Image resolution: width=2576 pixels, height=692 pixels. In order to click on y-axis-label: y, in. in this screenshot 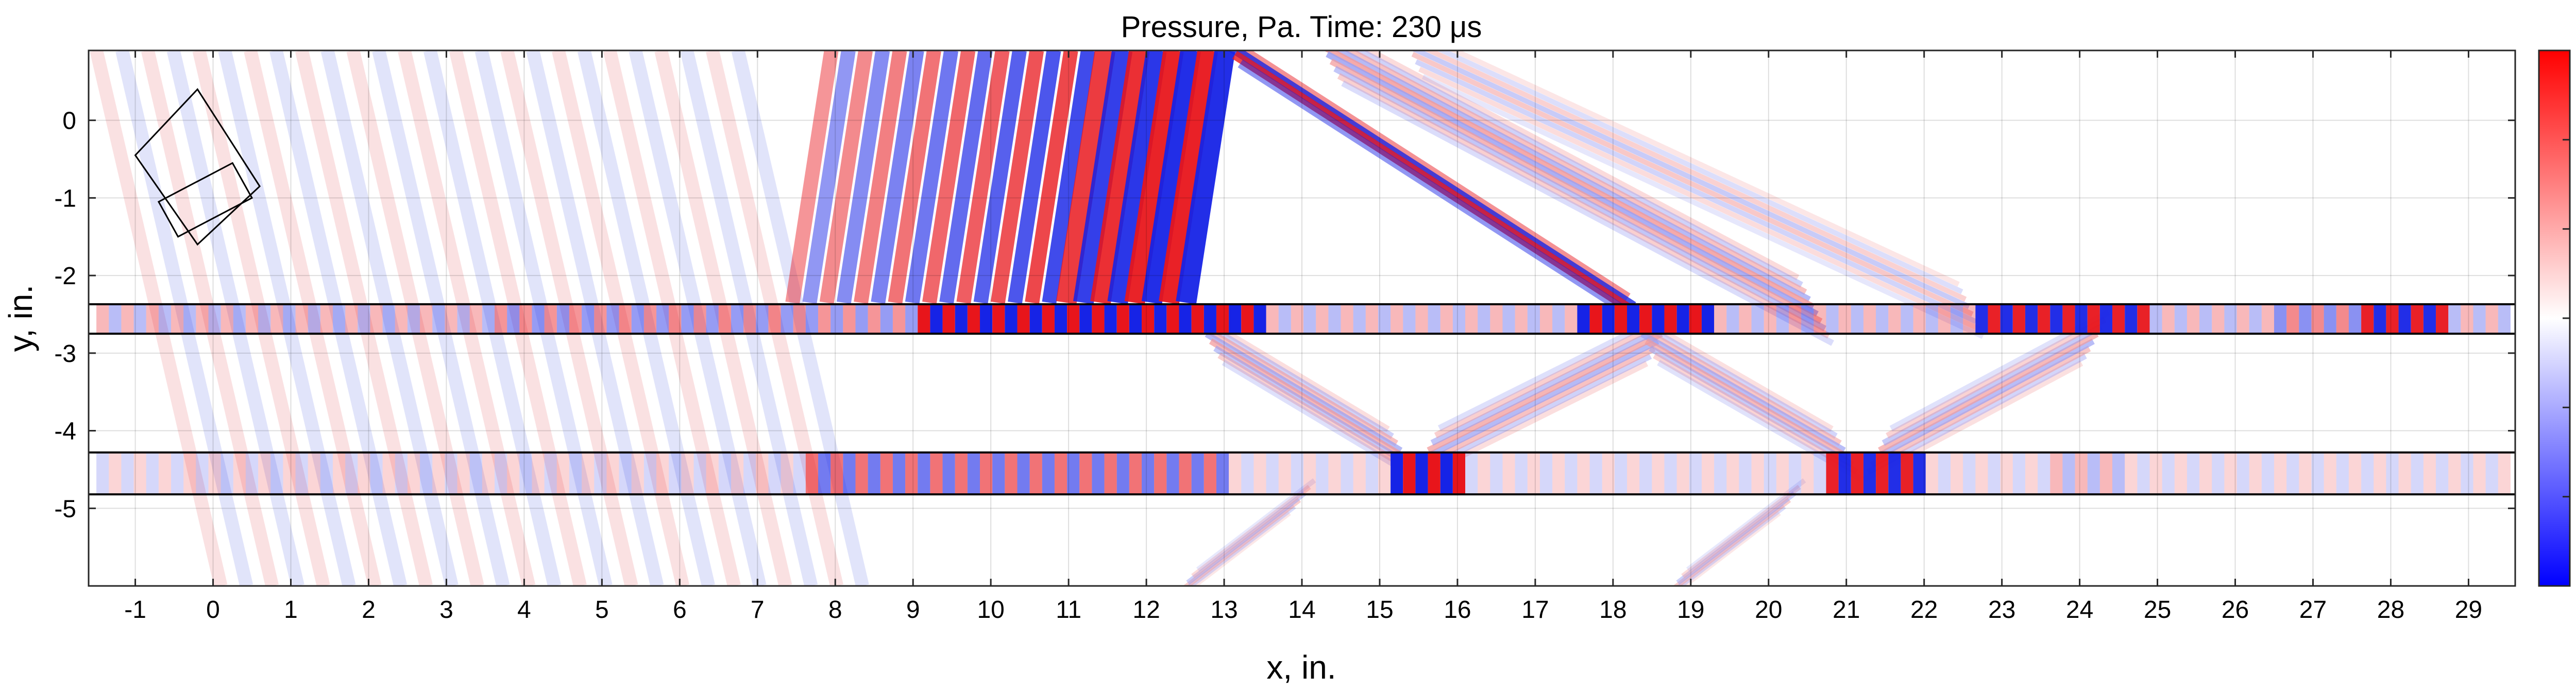, I will do `click(20, 318)`.